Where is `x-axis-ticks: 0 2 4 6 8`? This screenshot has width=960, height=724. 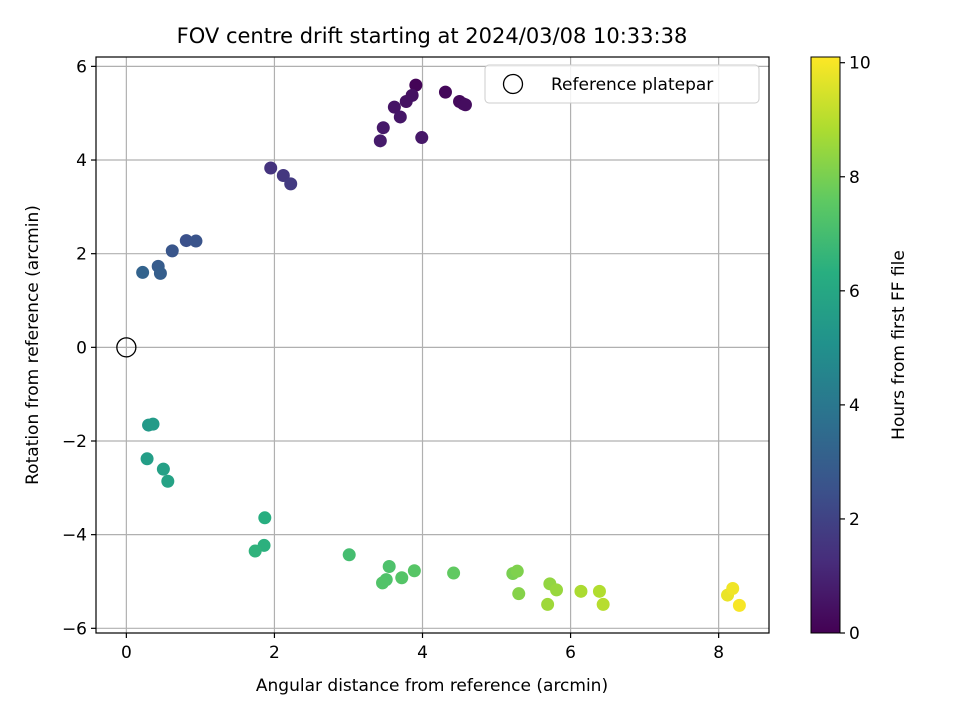
x-axis-ticks: 0 2 4 6 8 is located at coordinates (422, 648).